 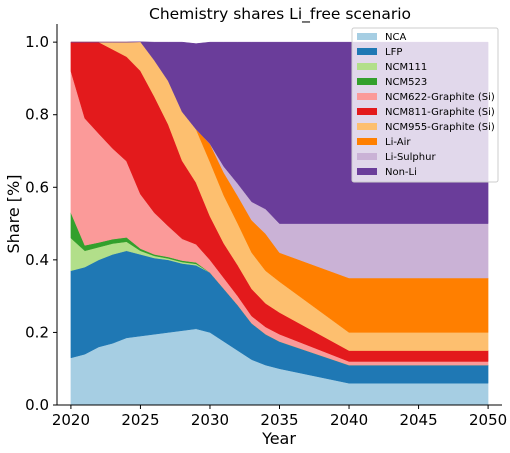 I want to click on legend-label-nca: NCA, so click(x=395, y=37).